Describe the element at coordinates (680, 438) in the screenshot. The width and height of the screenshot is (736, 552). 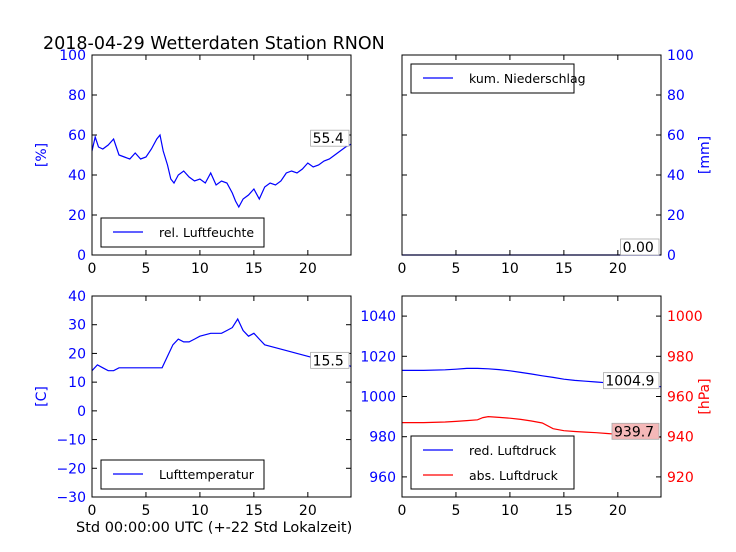
I see `pressure-ytick-label-right: 940` at that location.